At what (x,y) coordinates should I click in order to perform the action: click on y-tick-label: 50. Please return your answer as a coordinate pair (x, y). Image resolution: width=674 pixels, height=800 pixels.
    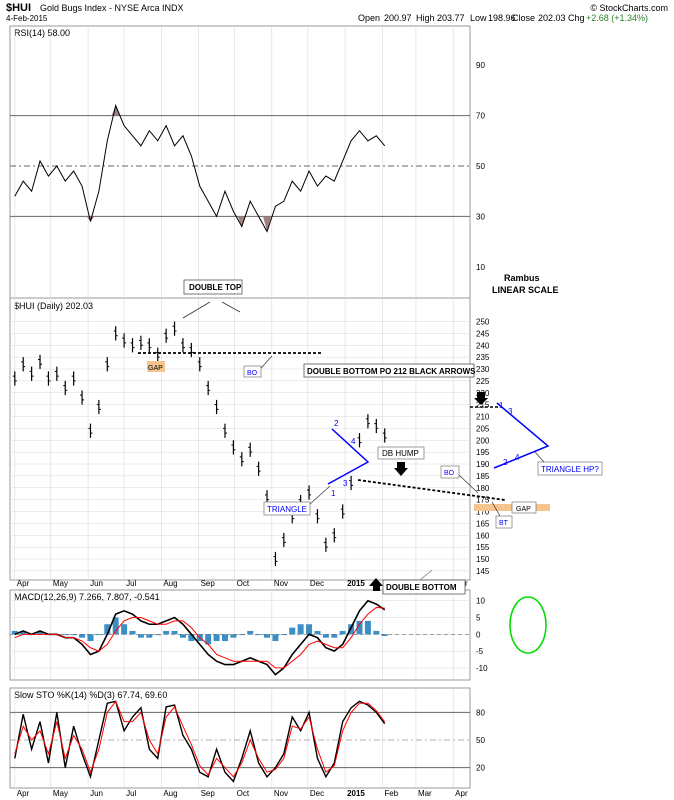
    Looking at the image, I should click on (480, 166).